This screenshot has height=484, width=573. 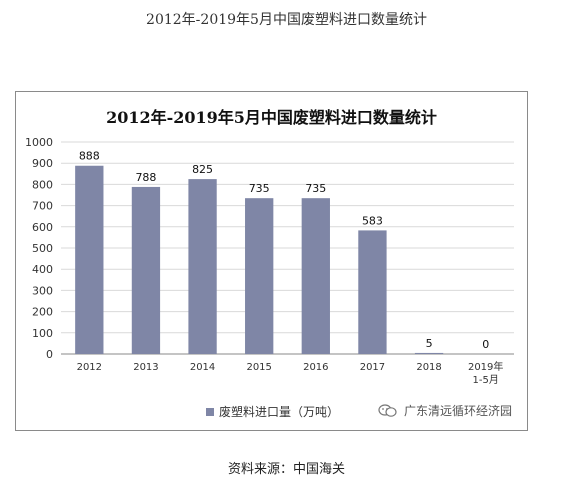 I want to click on x-tick-label-line: 1-5月, so click(x=486, y=380).